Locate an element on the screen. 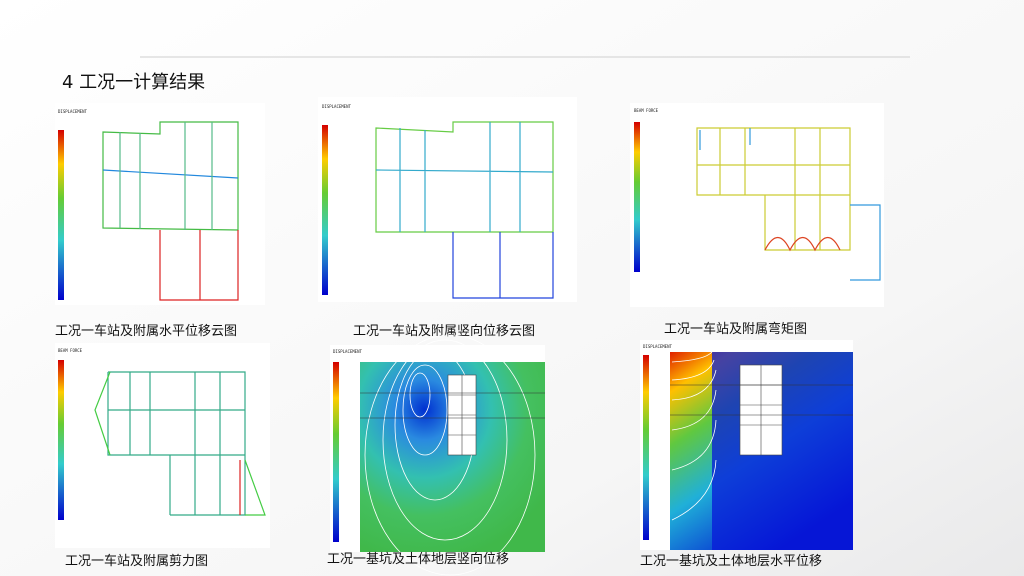 The image size is (1024, 576). caption: 工况一基坑及土体地层水平位移 is located at coordinates (731, 561).